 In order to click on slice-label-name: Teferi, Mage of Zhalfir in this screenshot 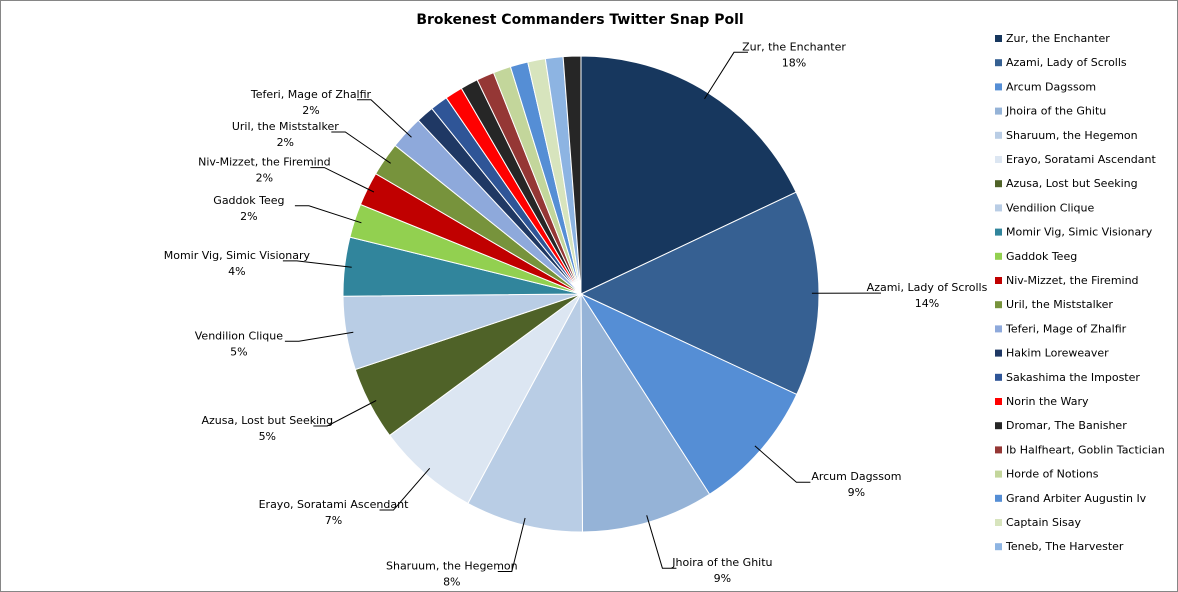, I will do `click(311, 94)`.